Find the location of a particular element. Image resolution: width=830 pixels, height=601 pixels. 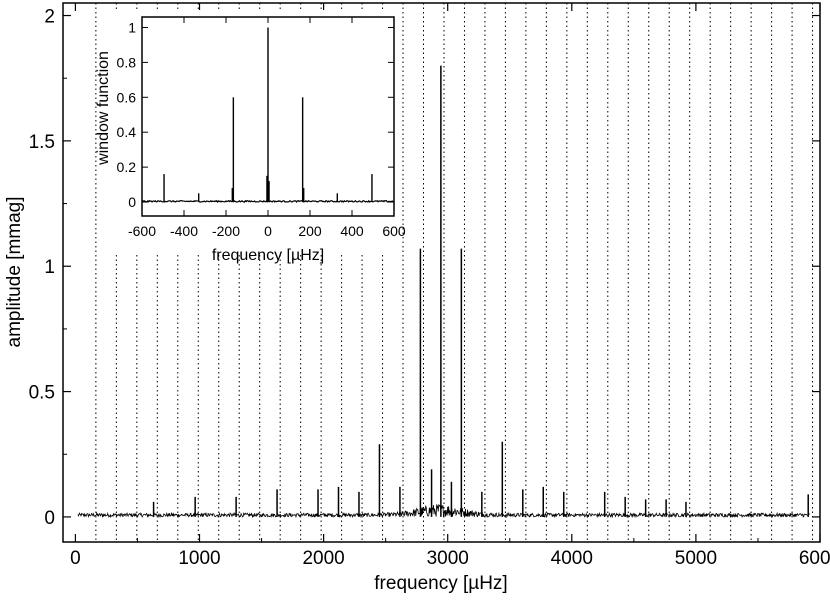

inset-x-tick-label: 200 is located at coordinates (310, 231).